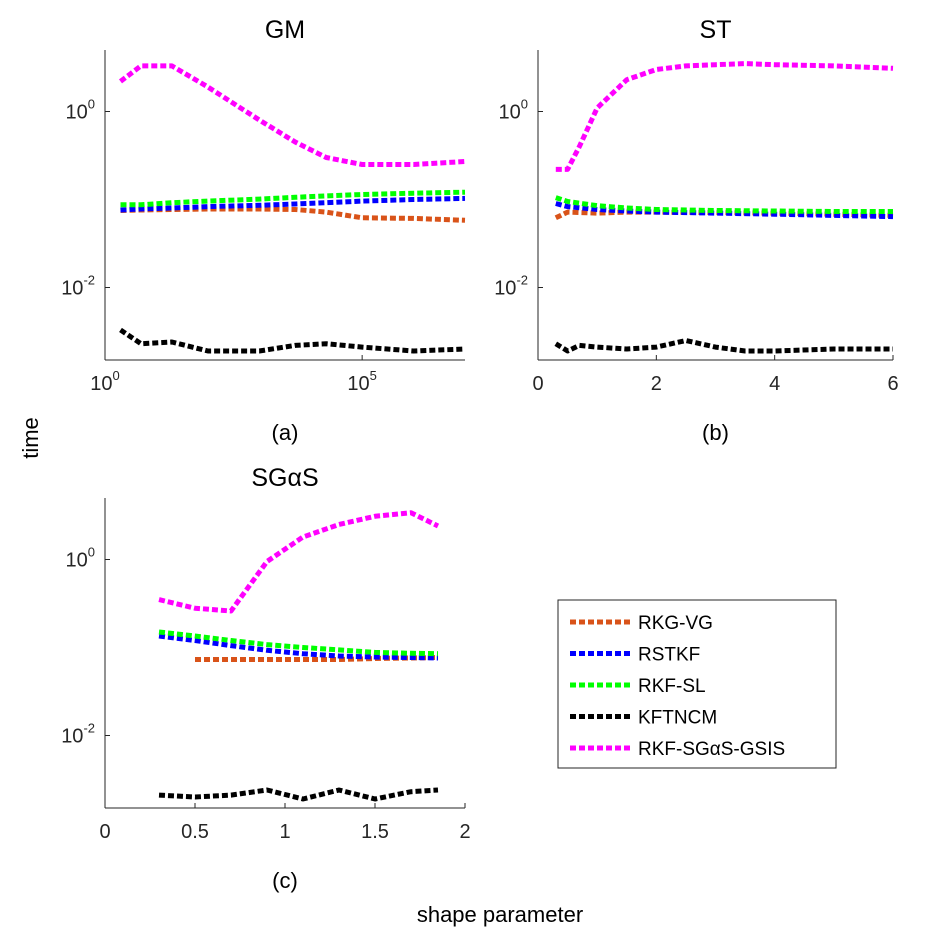  I want to click on panel-title: ST, so click(716, 30).